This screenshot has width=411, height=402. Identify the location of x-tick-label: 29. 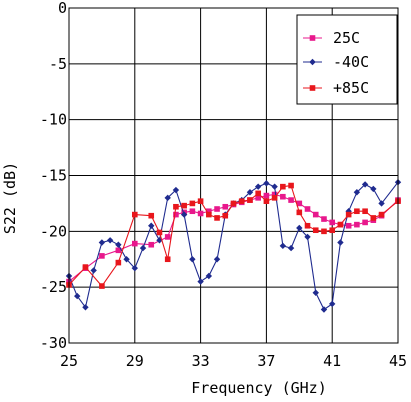
(135, 361).